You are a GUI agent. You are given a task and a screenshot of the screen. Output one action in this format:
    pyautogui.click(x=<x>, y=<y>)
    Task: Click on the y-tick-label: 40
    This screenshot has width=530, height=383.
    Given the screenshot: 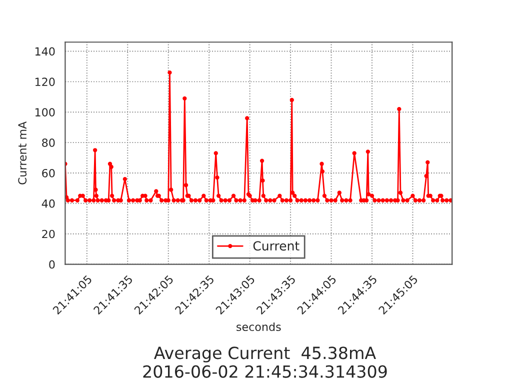 What is the action you would take?
    pyautogui.click(x=48, y=203)
    